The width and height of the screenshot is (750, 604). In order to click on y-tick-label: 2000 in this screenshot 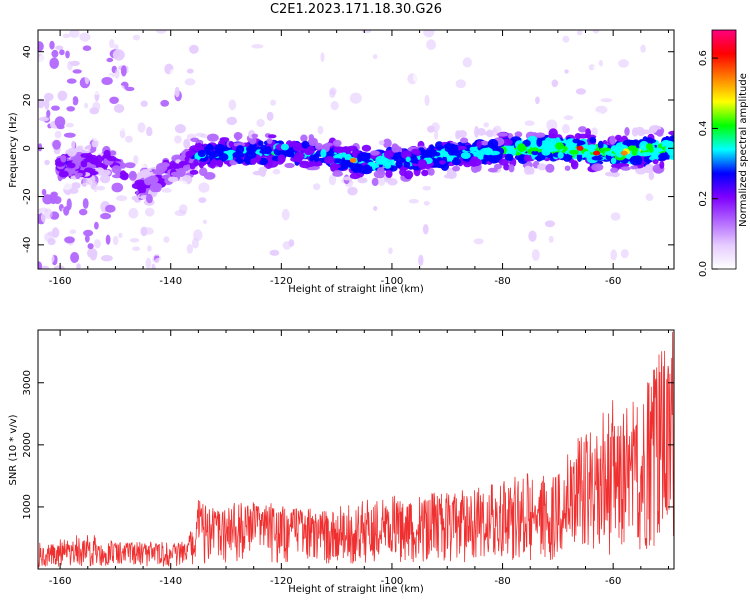, I will do `click(27, 444)`.